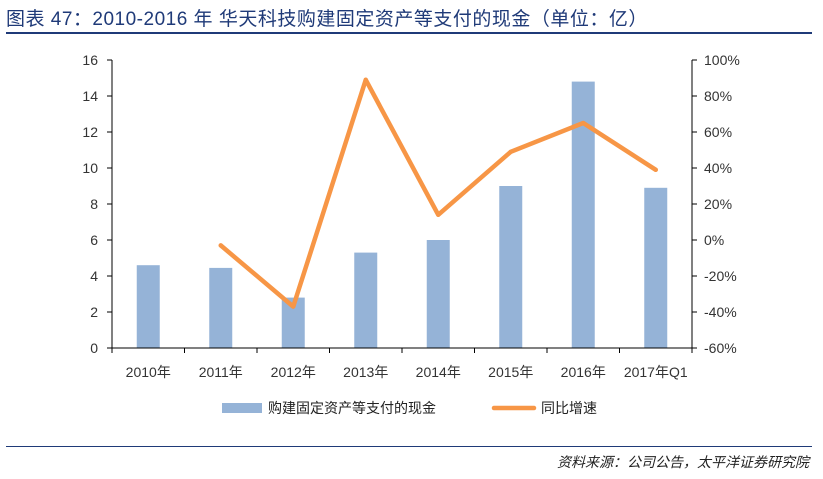  I want to click on left-tick-label-8: 16, so click(90, 60).